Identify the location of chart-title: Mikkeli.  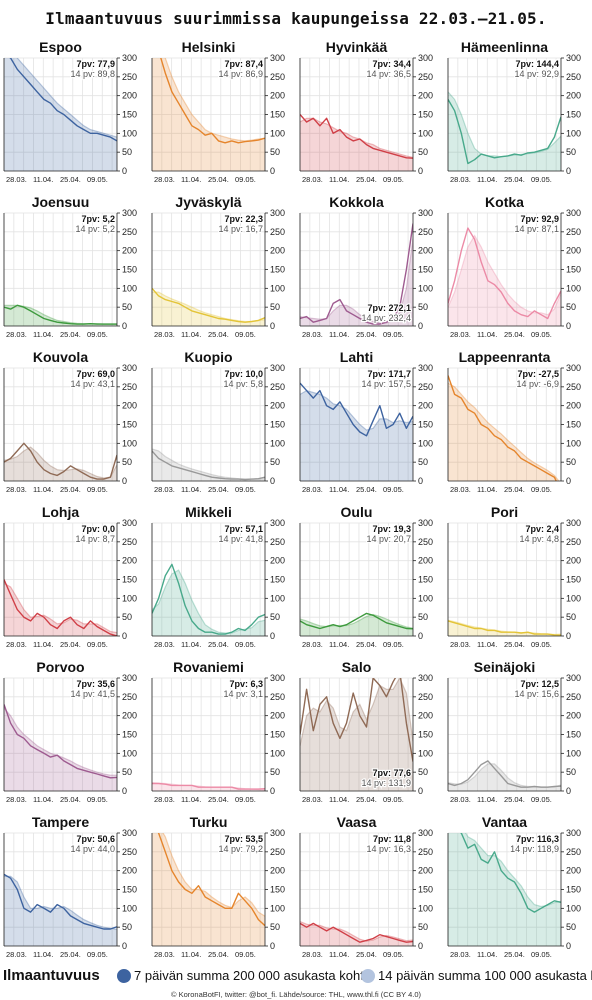
(208, 512).